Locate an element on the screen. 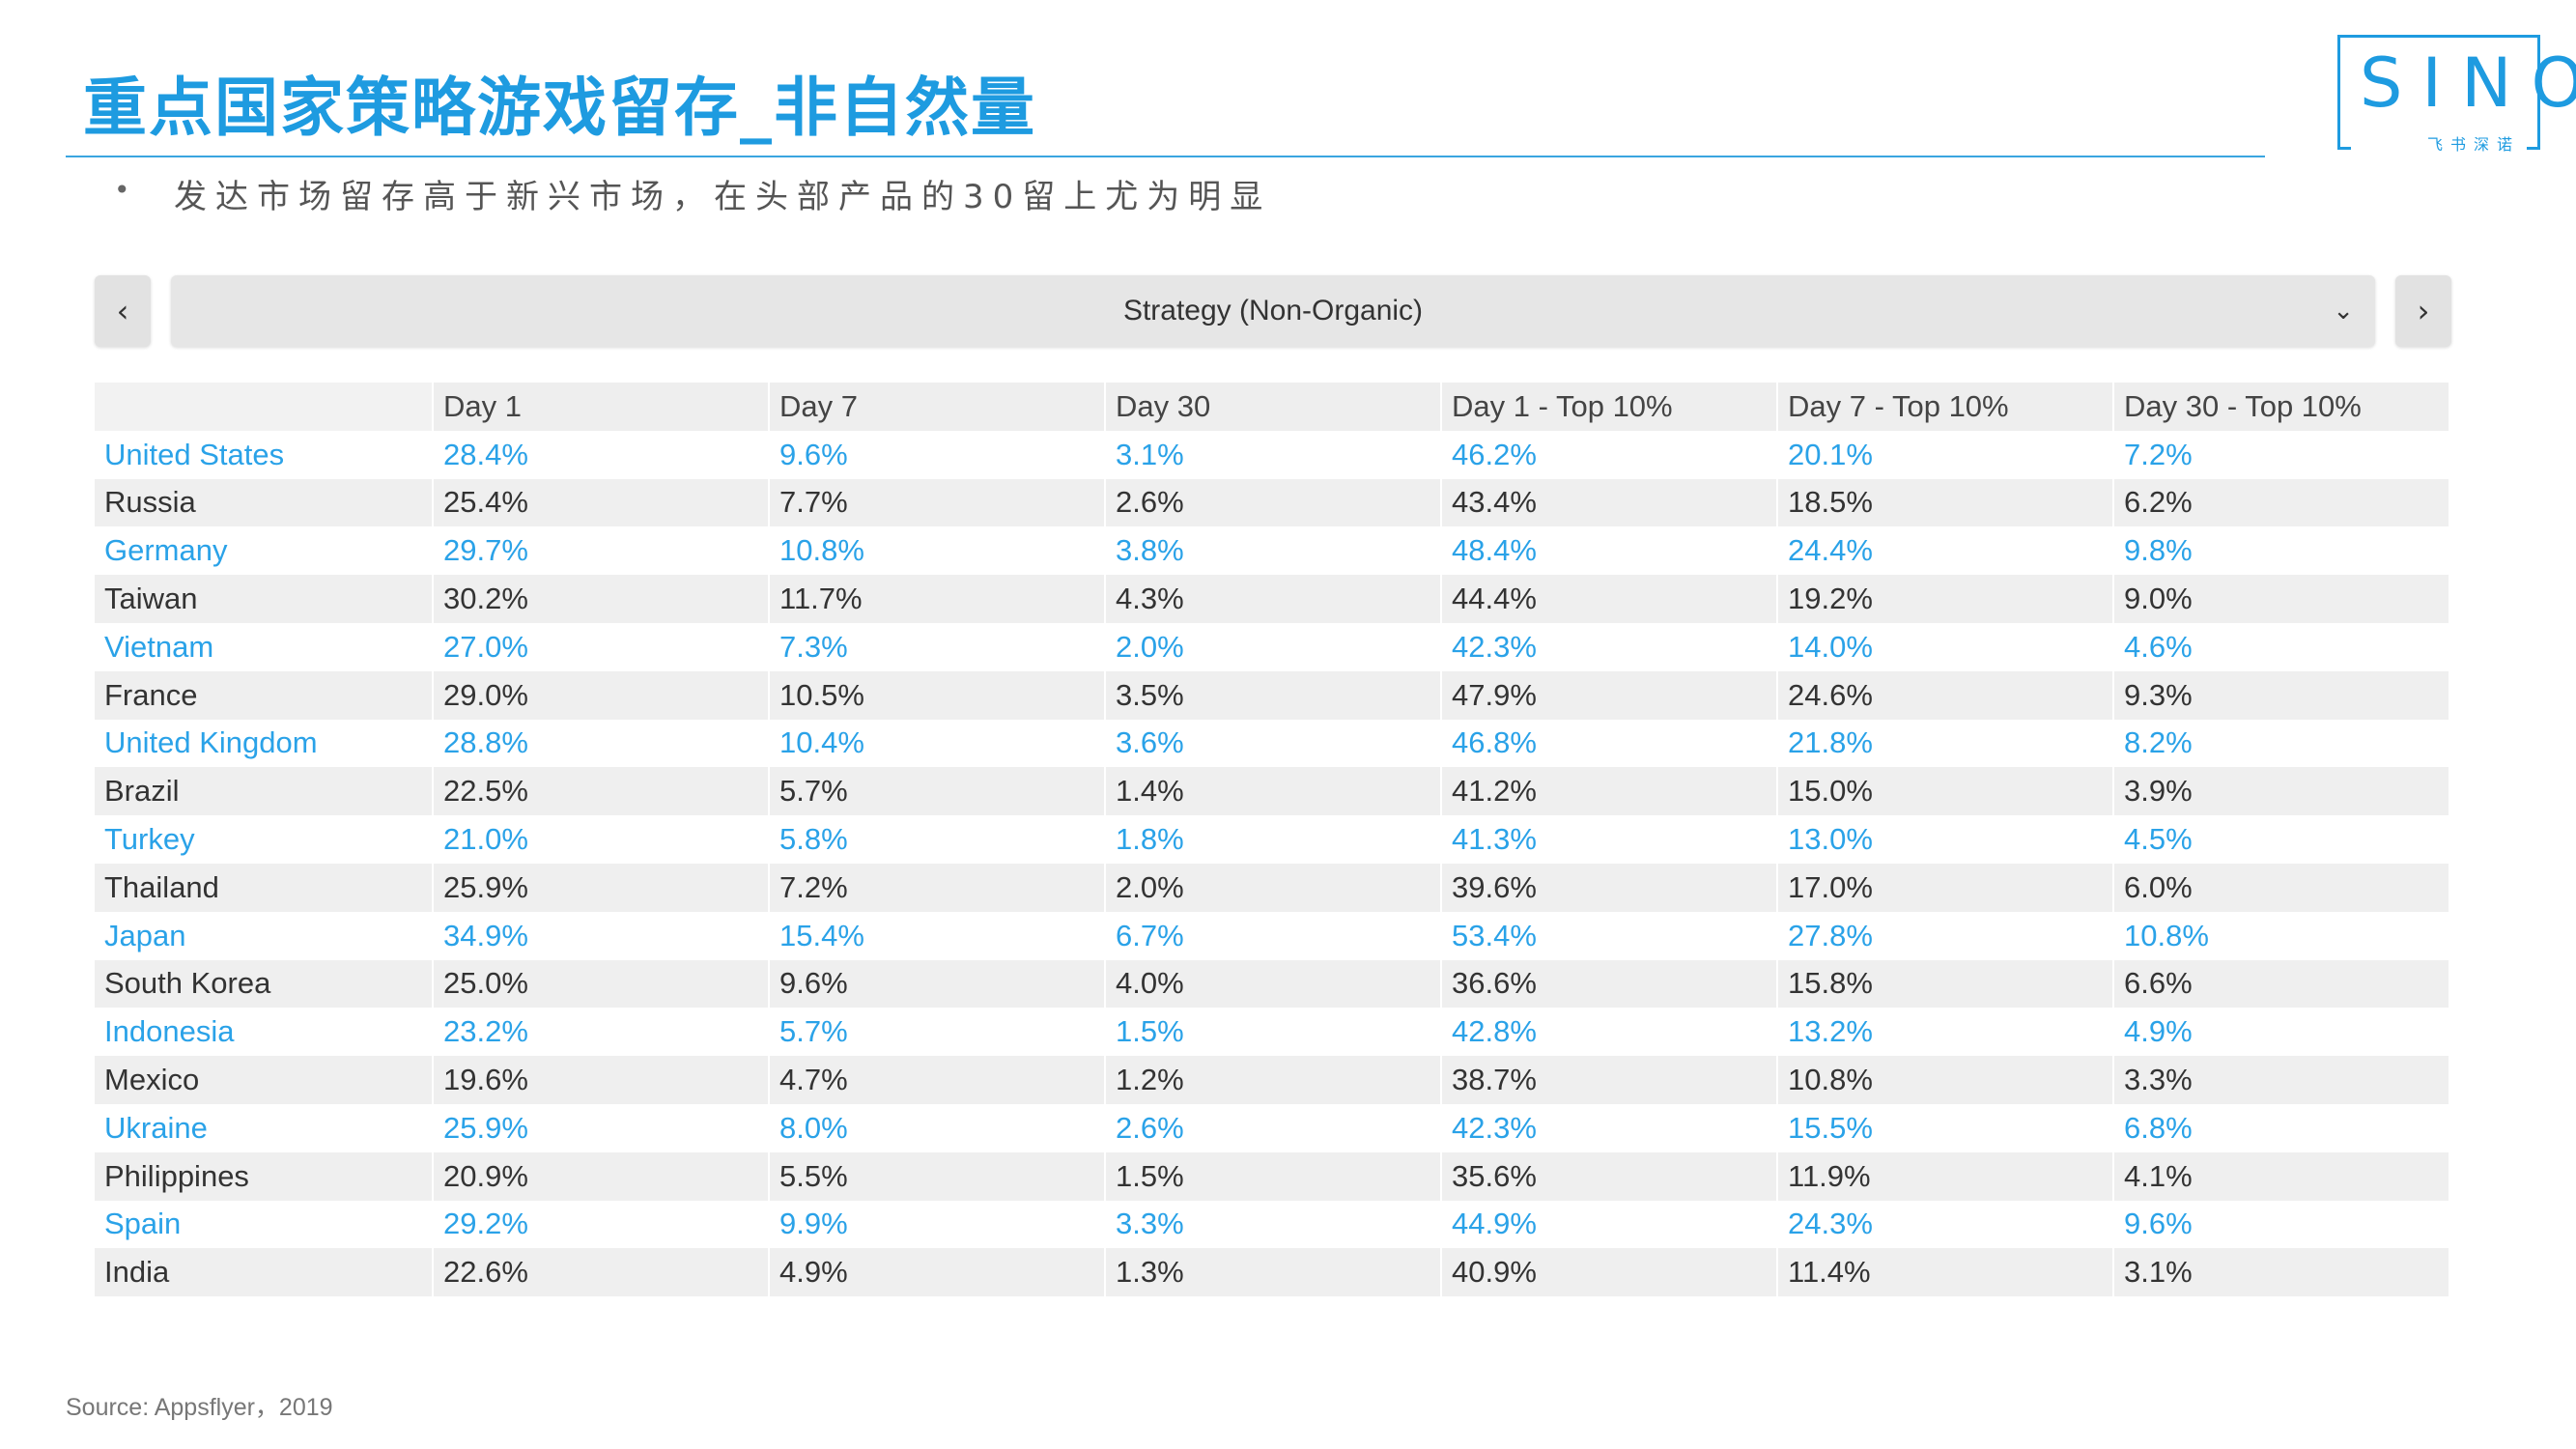 The width and height of the screenshot is (2576, 1449). next-button: › is located at coordinates (2423, 311).